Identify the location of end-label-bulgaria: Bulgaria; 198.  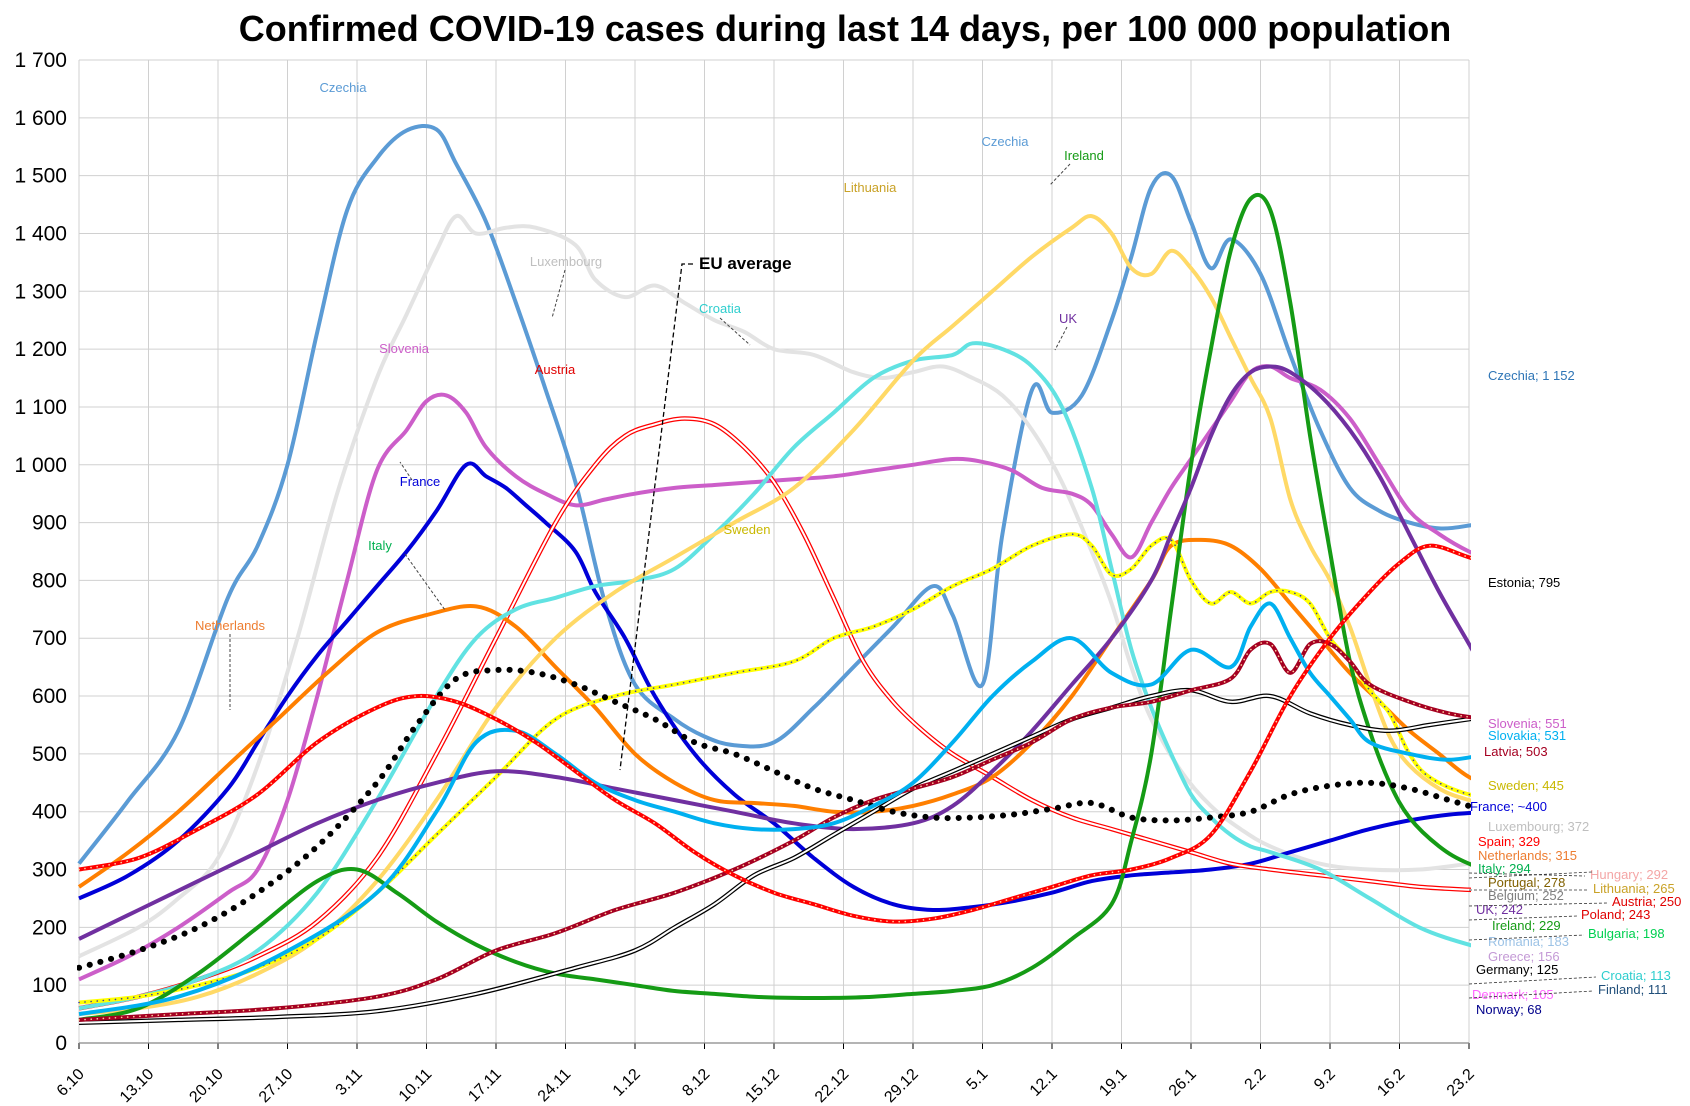
(1626, 933).